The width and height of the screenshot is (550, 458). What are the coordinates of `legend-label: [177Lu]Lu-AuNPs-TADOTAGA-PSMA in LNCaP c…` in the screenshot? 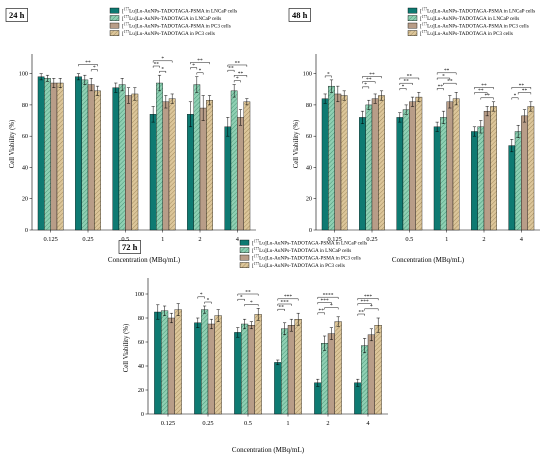 It's located at (179, 11).